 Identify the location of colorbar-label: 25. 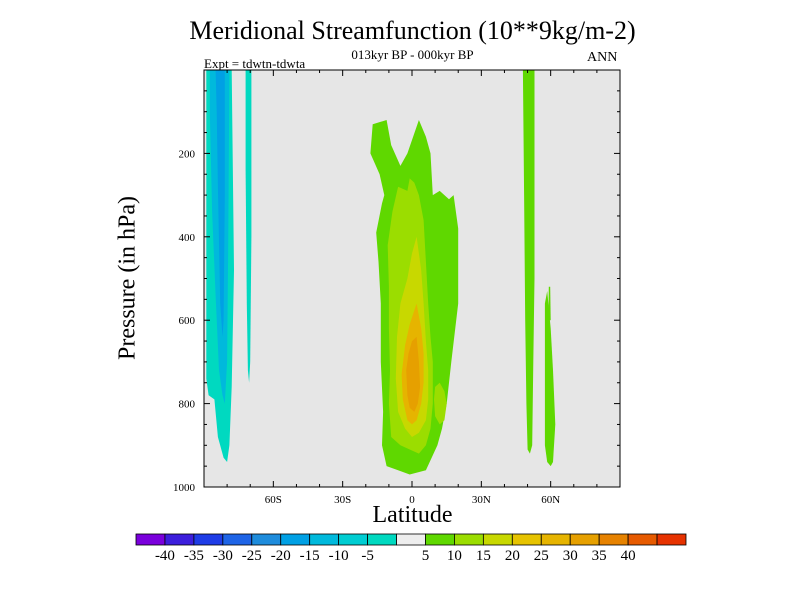
(541, 556).